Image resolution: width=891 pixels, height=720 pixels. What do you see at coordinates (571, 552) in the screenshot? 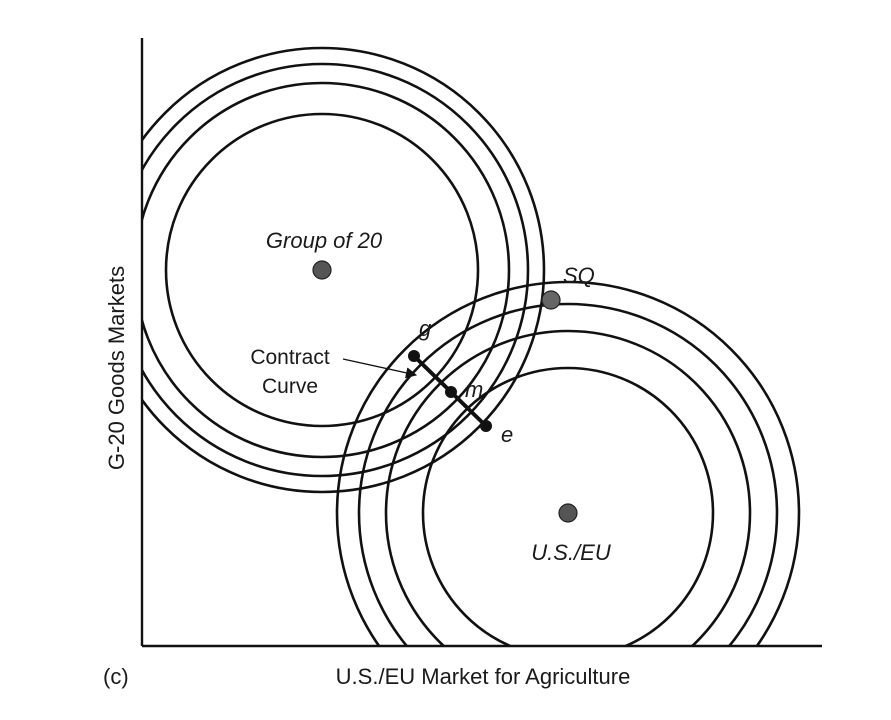
I see `us-eu-label: U.S./EU` at bounding box center [571, 552].